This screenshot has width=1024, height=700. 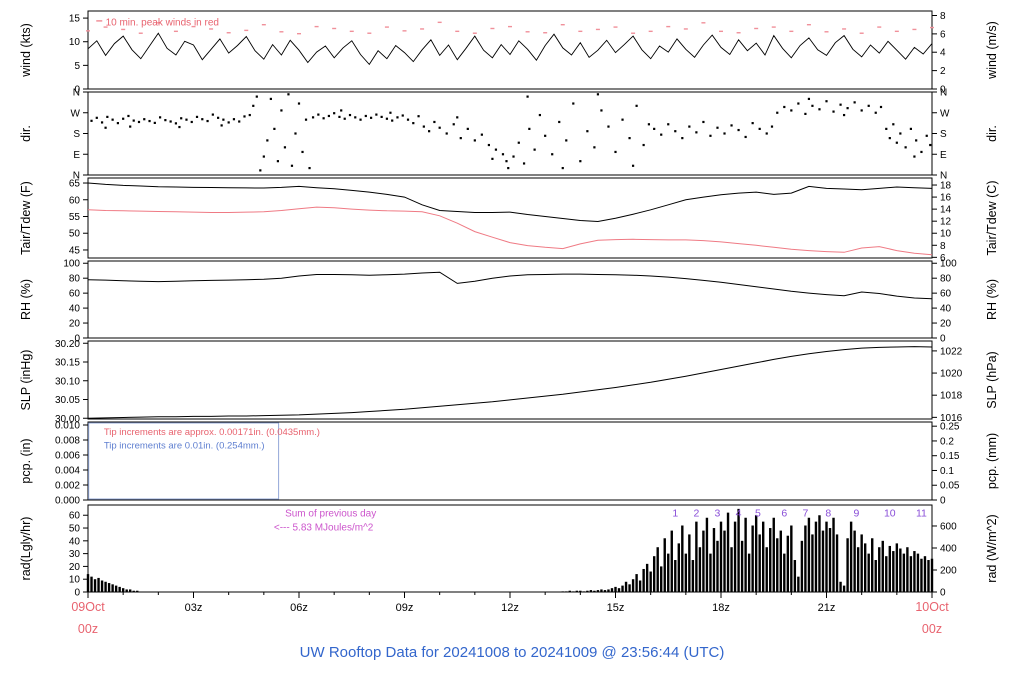 I want to click on ytick-right-rh: 80, so click(x=946, y=279).